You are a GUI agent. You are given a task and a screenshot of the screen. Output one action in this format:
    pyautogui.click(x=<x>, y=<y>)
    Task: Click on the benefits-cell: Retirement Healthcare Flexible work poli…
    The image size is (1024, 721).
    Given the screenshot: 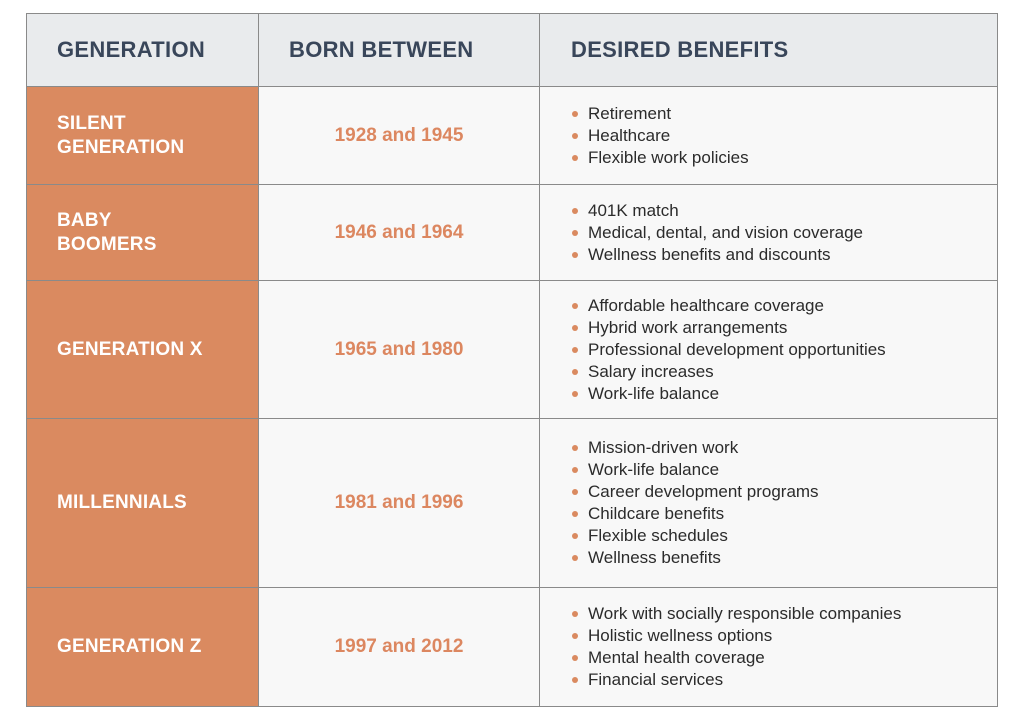 What is the action you would take?
    pyautogui.click(x=768, y=135)
    